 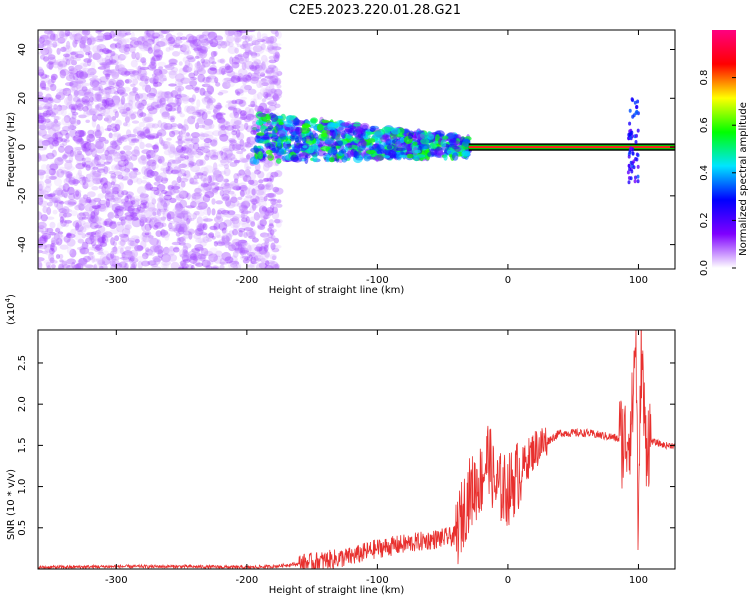 What do you see at coordinates (22, 244) in the screenshot?
I see `heatmap-y-tick-label: -40` at bounding box center [22, 244].